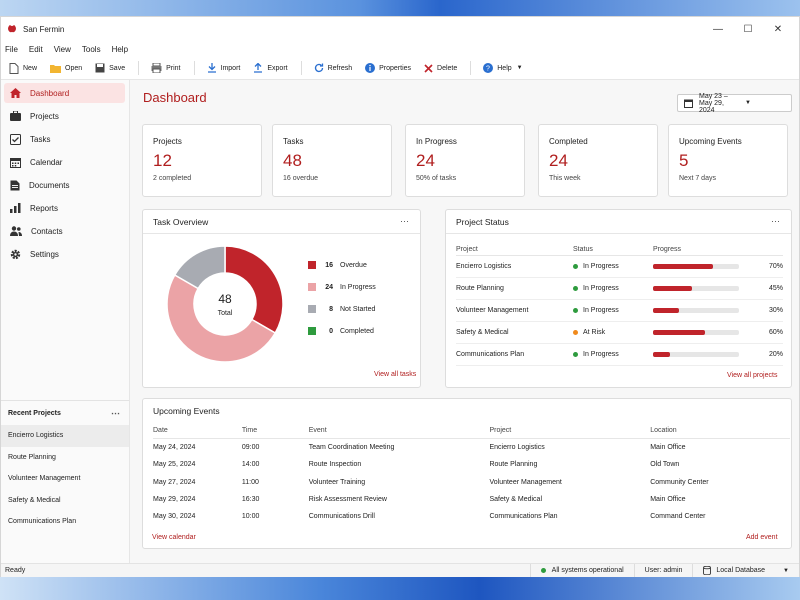 The width and height of the screenshot is (800, 600). What do you see at coordinates (156, 68) in the screenshot?
I see `printer-icon` at bounding box center [156, 68].